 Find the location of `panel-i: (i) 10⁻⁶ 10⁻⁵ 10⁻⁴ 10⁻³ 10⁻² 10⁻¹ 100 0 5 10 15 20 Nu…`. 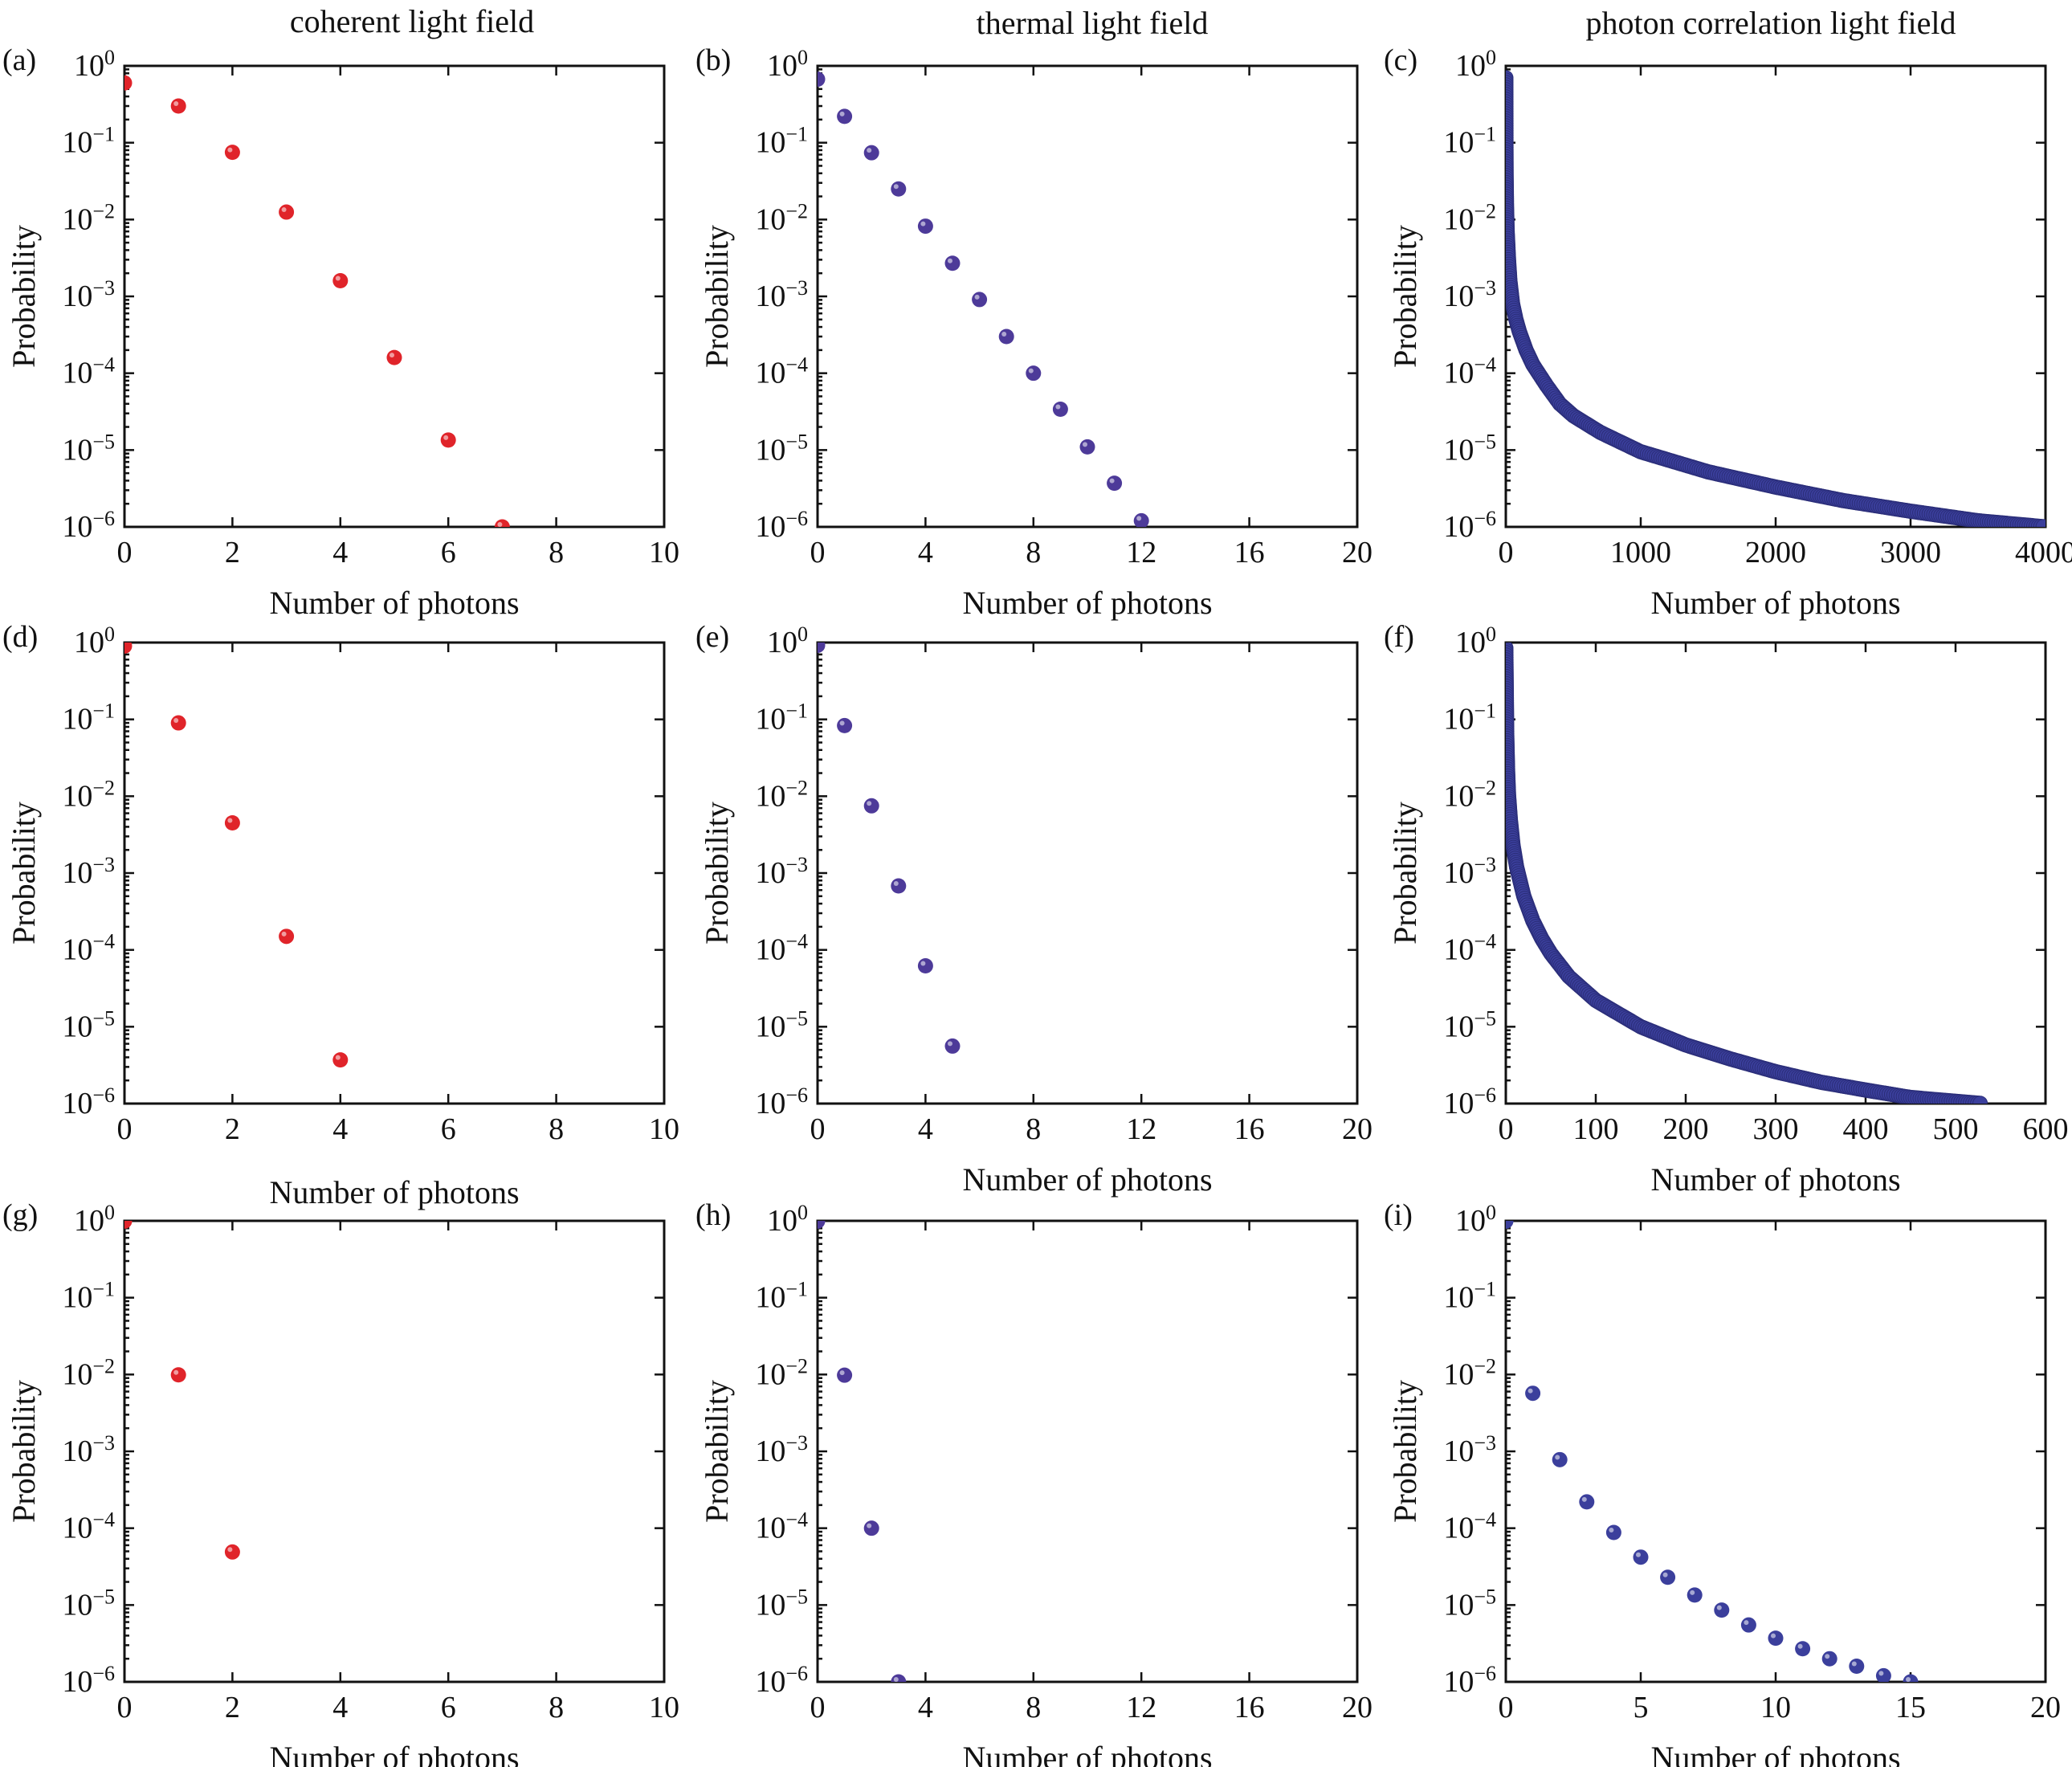

panel-i: (i) 10⁻⁶ 10⁻⁵ 10⁻⁴ 10⁻³ 10⁻² 10⁻¹ 100 0 5 10 15 20 Nu… is located at coordinates (1722, 1482).